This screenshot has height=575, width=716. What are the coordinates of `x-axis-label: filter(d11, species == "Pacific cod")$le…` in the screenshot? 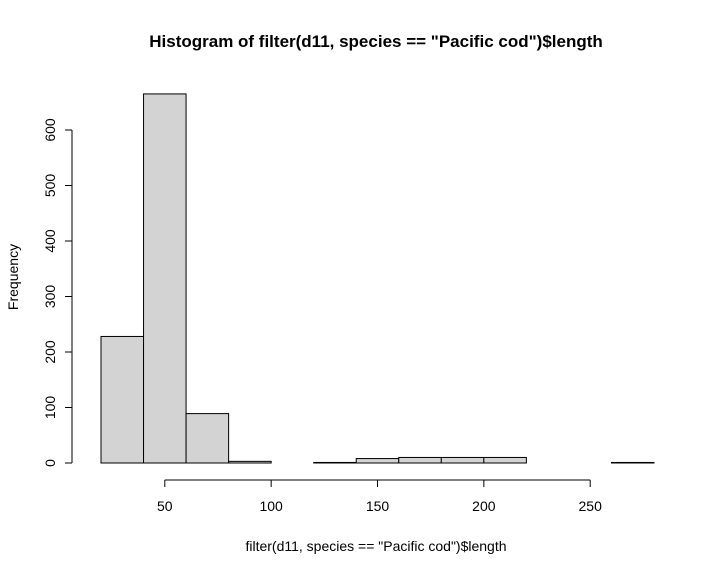 It's located at (375, 546).